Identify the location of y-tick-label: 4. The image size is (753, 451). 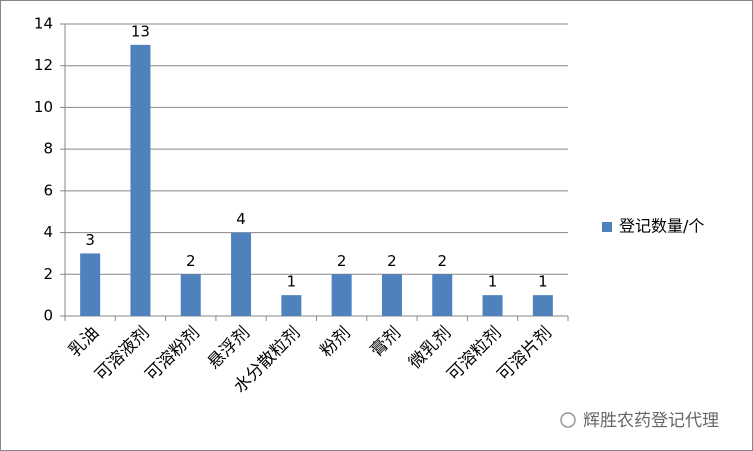
(48, 232).